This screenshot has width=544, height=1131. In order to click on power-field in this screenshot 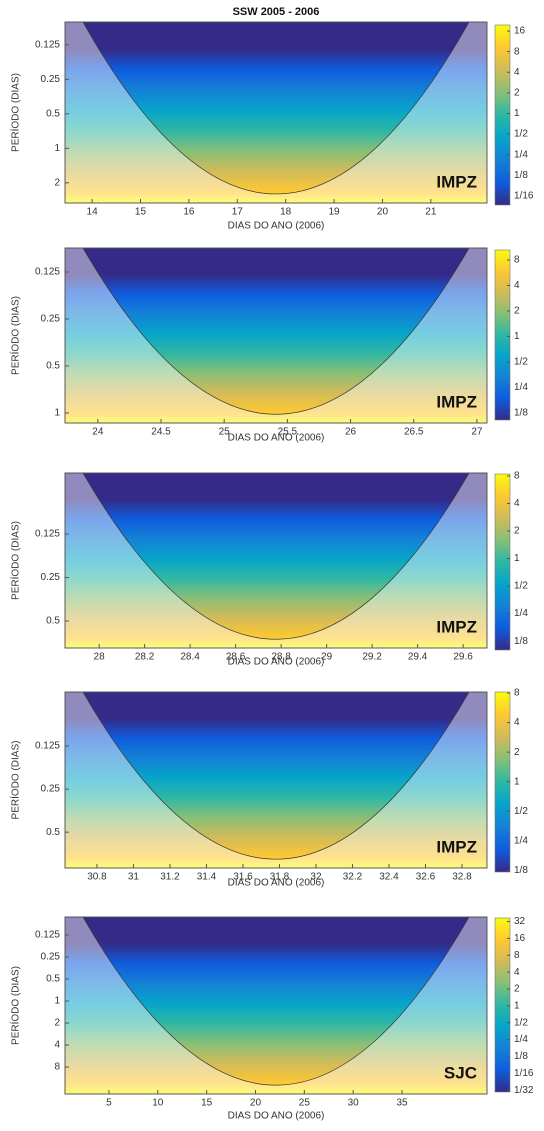, I will do `click(276, 1005)`.